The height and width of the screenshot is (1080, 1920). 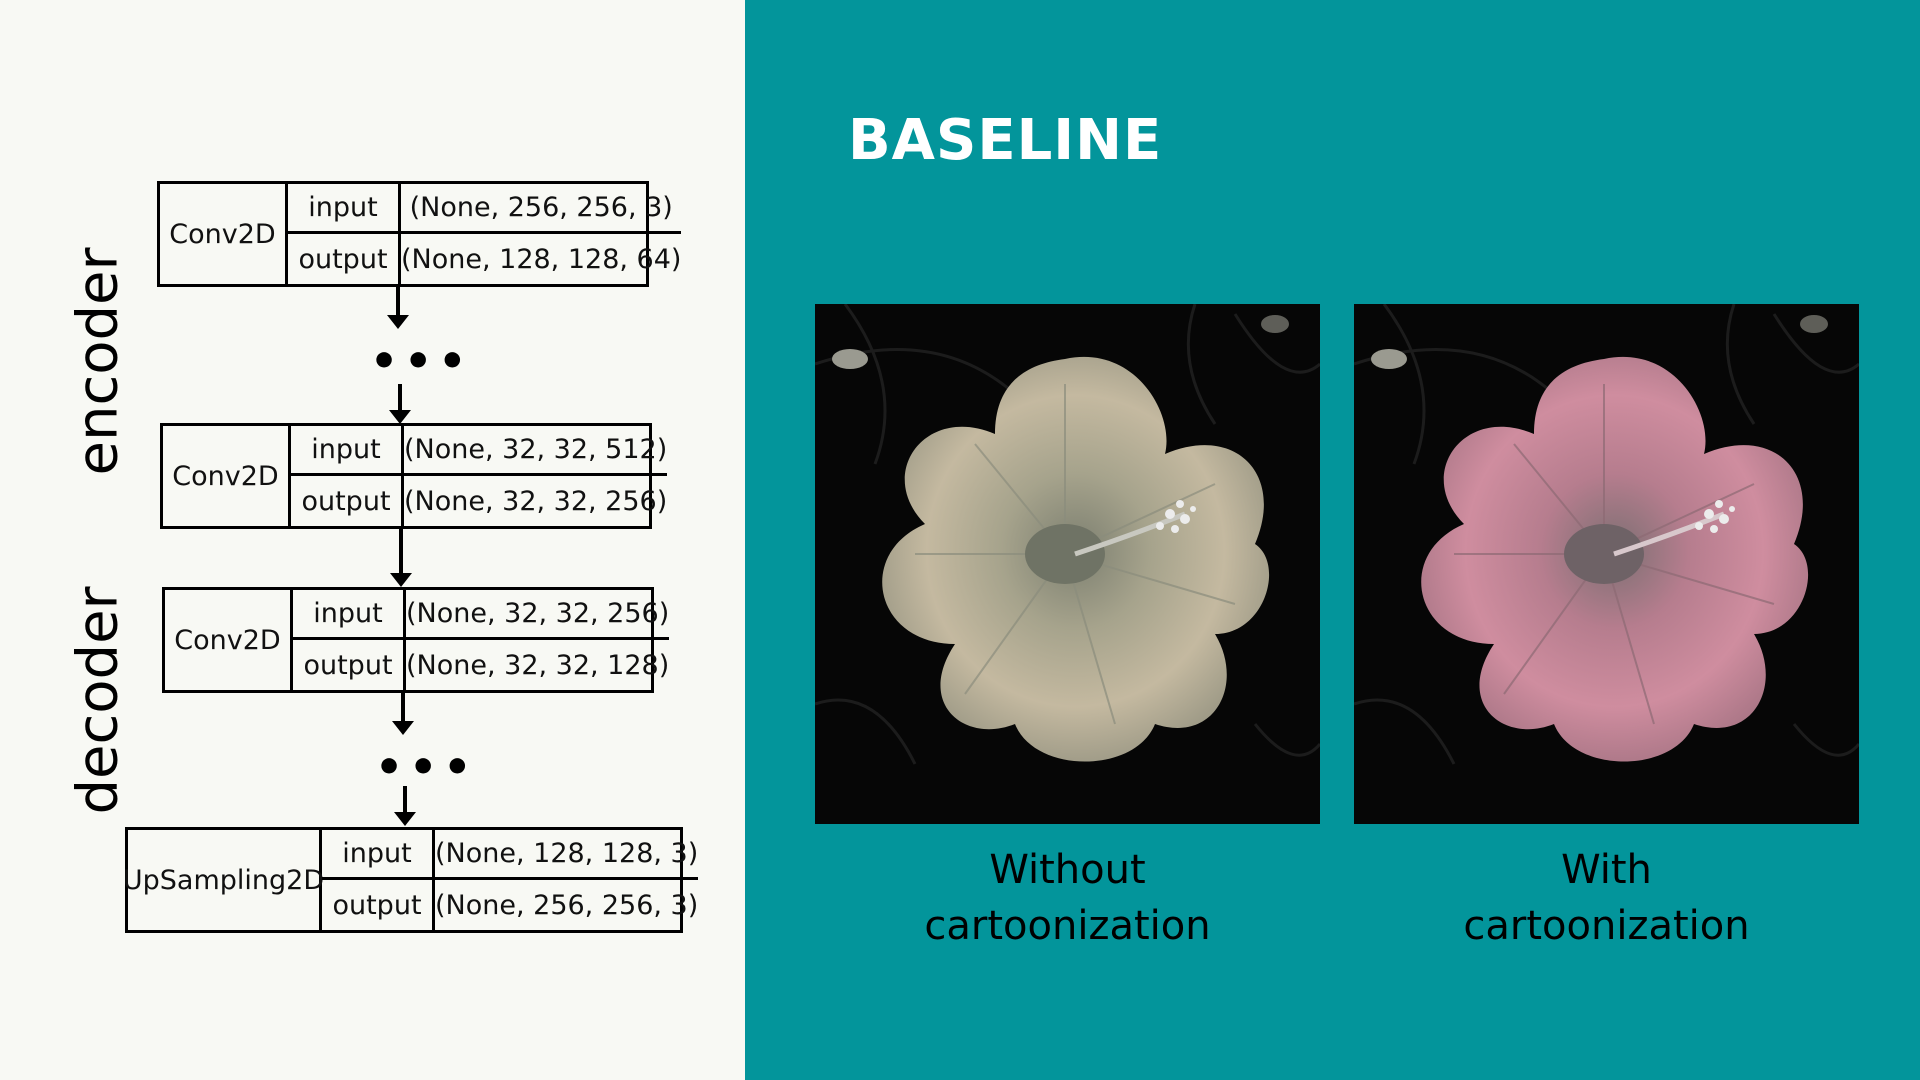 I want to click on layer-name: UpSampling2D, so click(x=223, y=880).